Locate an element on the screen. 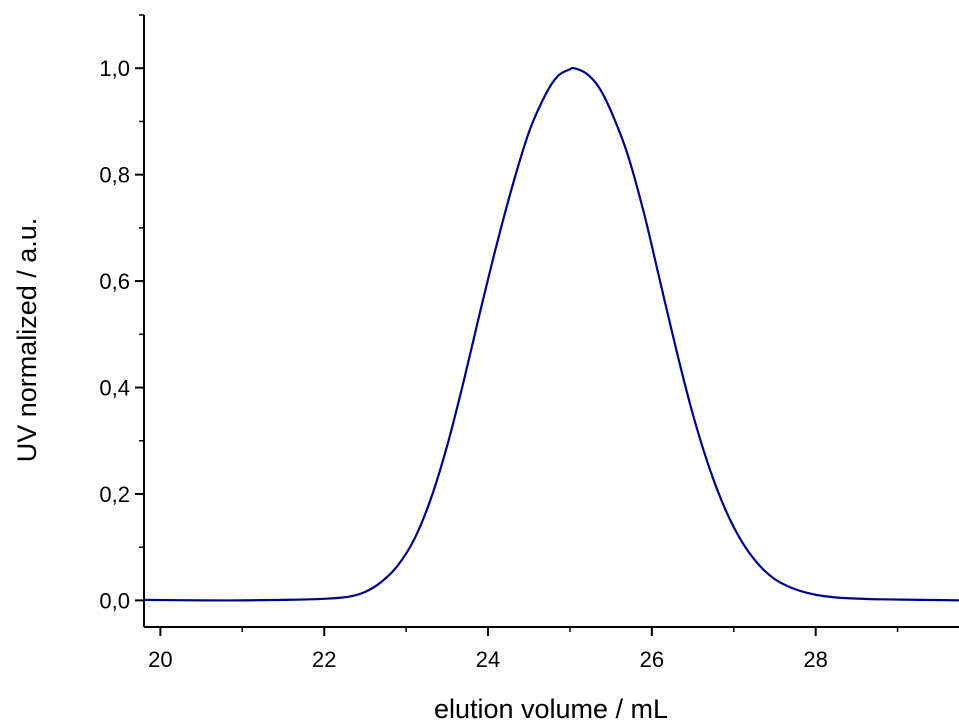  x-tick-label: 20 is located at coordinates (160, 659).